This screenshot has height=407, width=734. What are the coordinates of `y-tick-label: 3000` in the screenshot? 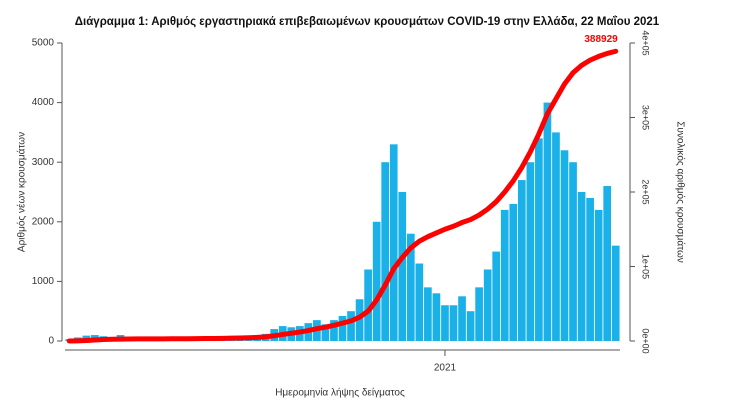 It's located at (43, 162).